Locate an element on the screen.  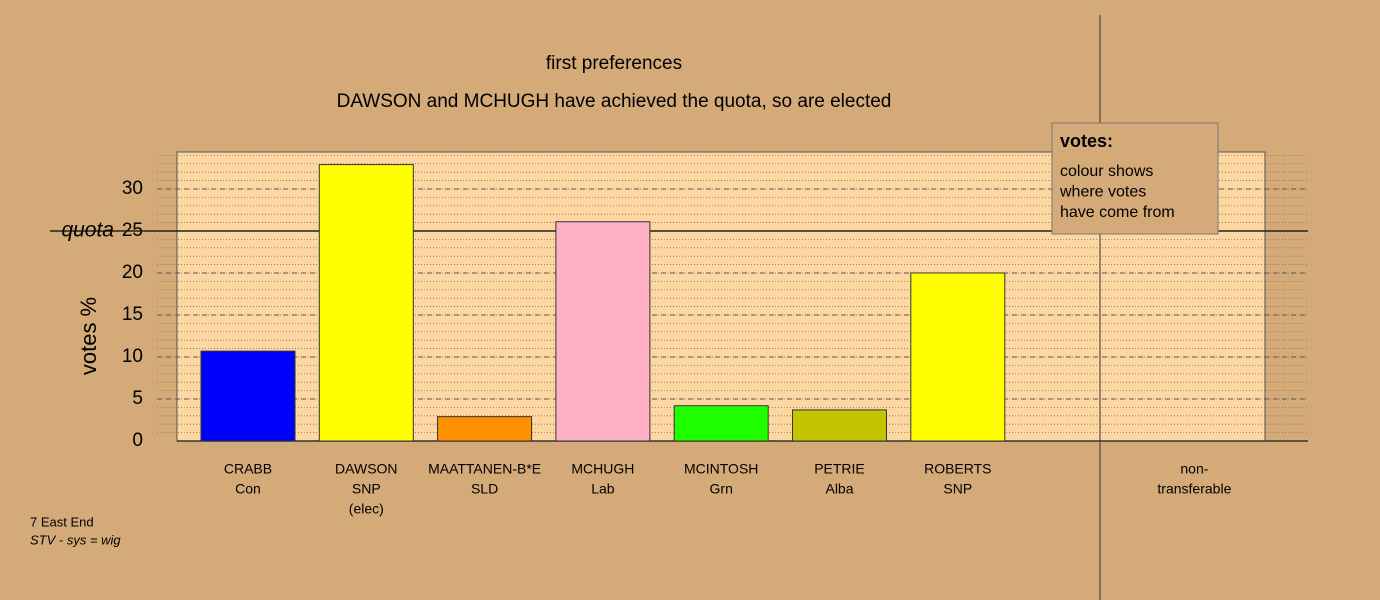
x-tick-label: Con is located at coordinates (248, 489).